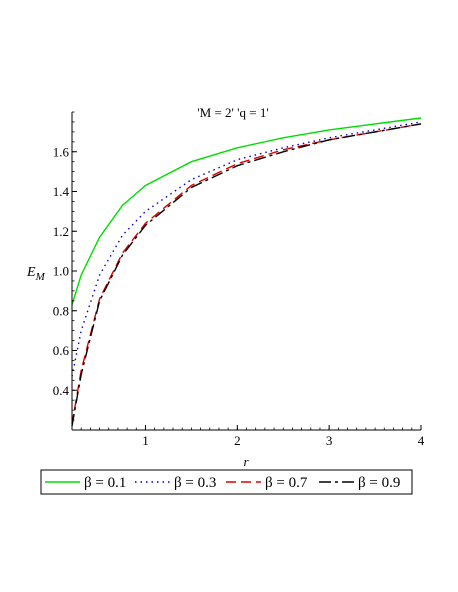 This screenshot has height=592, width=458. What do you see at coordinates (61, 151) in the screenshot?
I see `y-tick-label: 1.6` at bounding box center [61, 151].